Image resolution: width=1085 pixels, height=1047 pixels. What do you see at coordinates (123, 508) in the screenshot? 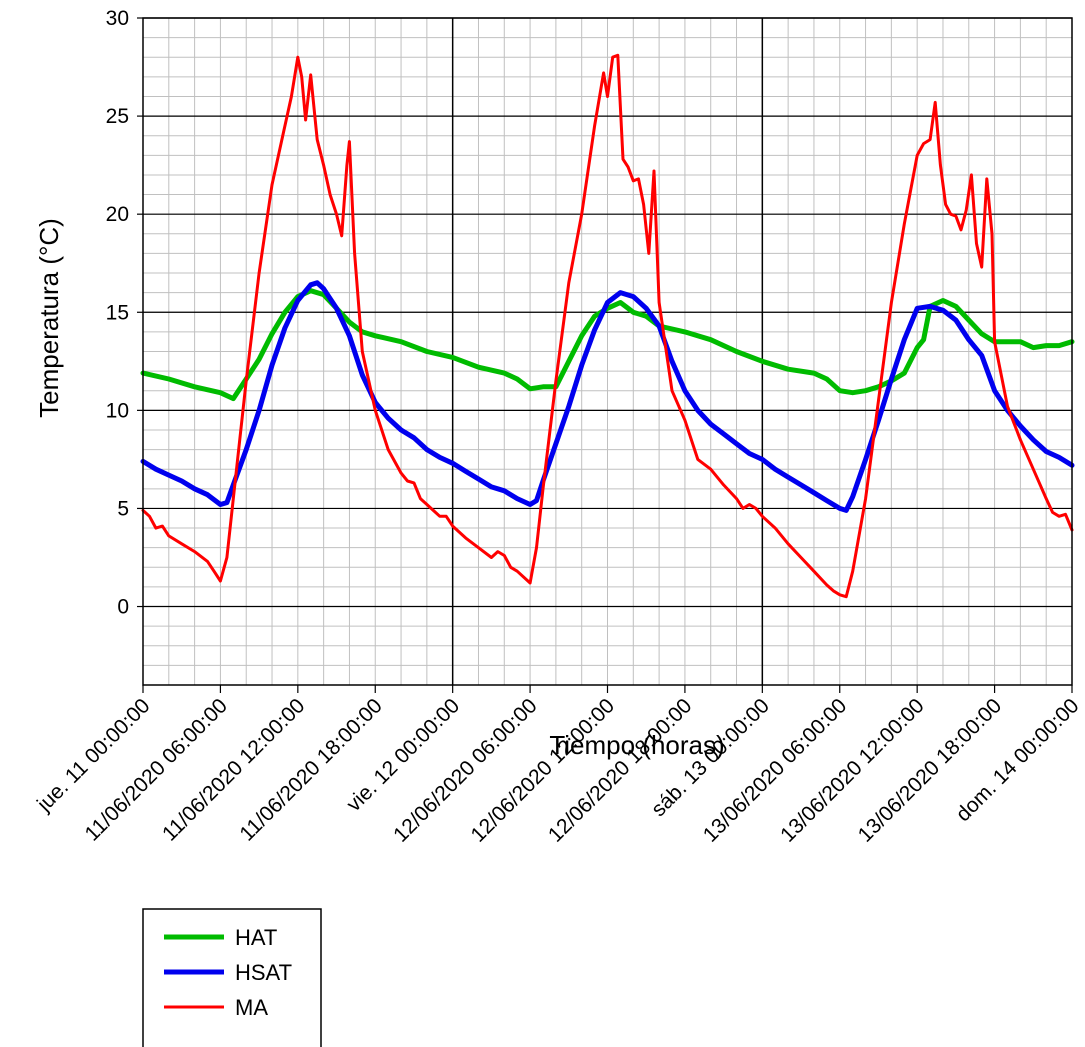
I see `y-tick-label: 5` at bounding box center [123, 508].